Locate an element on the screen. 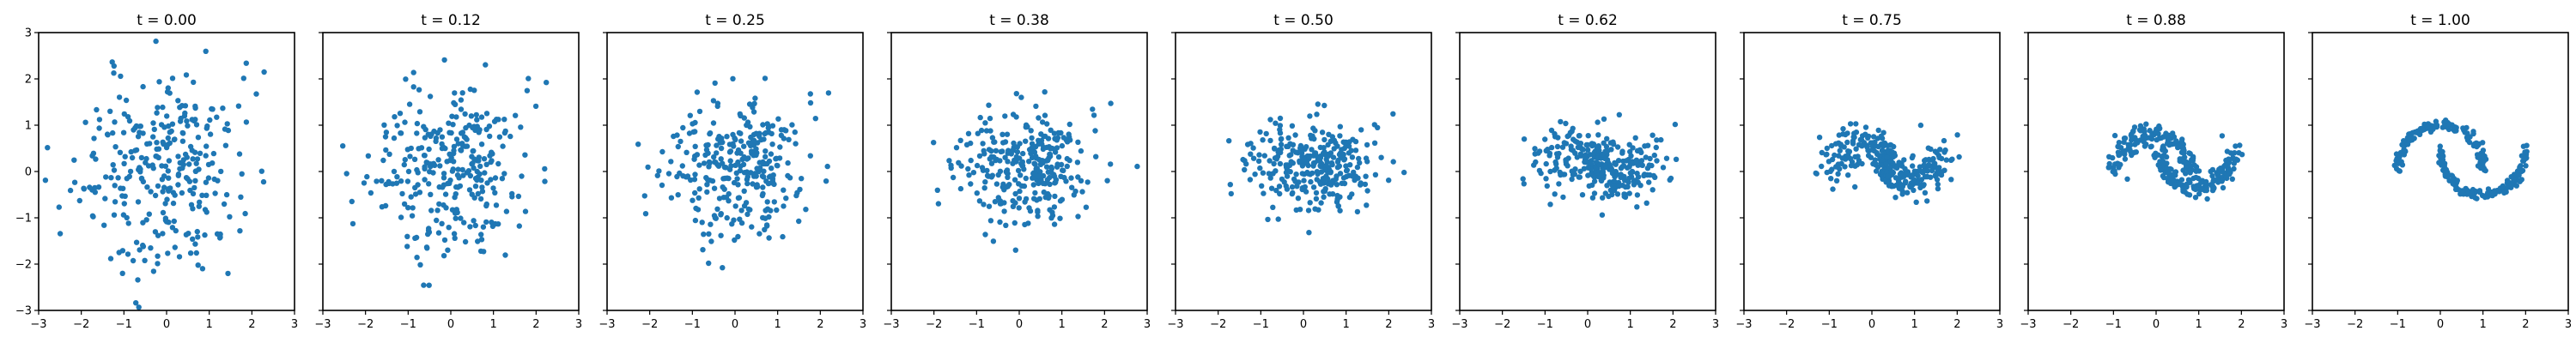 The image size is (2576, 343). scatter-points is located at coordinates (1316, 168).